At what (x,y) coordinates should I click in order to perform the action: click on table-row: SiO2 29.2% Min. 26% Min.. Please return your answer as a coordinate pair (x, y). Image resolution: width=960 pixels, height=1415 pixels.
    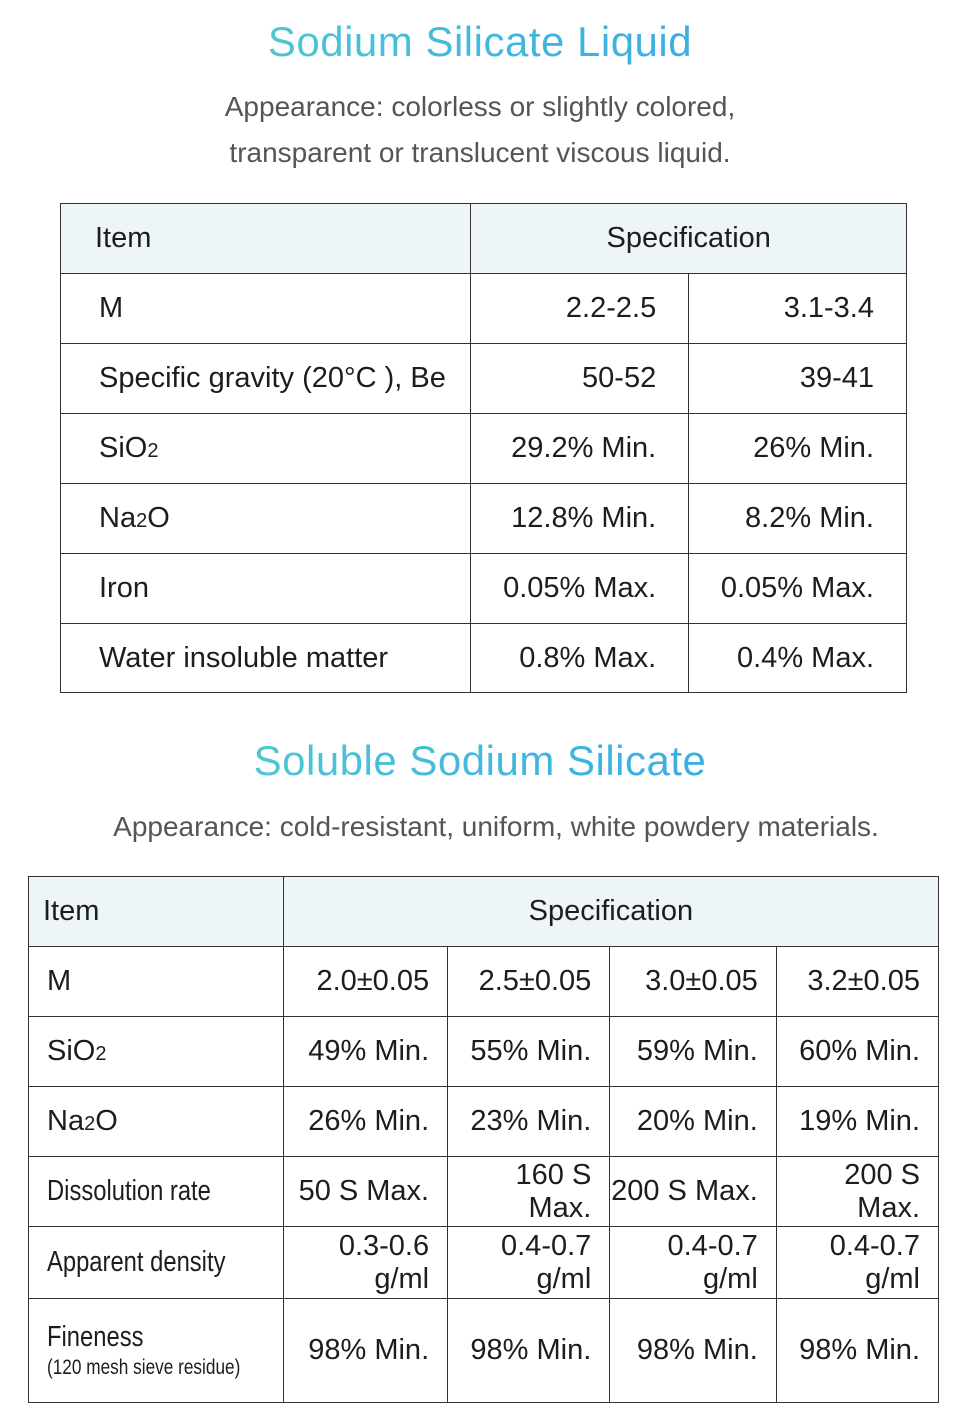
    Looking at the image, I should click on (483, 448).